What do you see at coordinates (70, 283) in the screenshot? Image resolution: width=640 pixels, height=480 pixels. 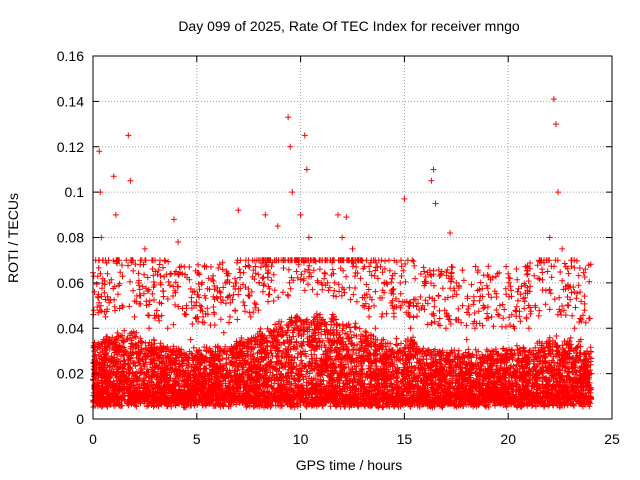 I see `y-tick-label: 0.06` at bounding box center [70, 283].